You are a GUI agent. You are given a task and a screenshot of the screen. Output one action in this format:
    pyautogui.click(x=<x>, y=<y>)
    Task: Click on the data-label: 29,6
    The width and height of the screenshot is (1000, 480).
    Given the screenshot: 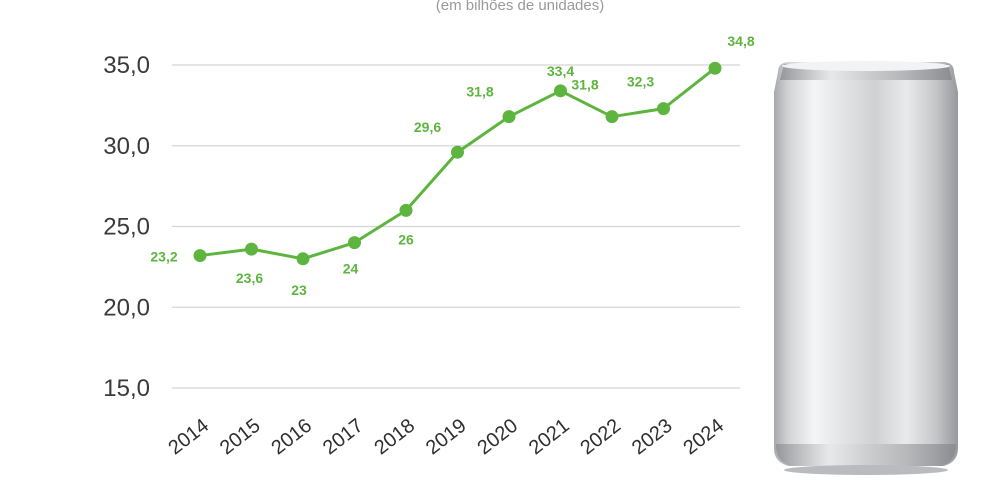 What is the action you would take?
    pyautogui.click(x=427, y=127)
    